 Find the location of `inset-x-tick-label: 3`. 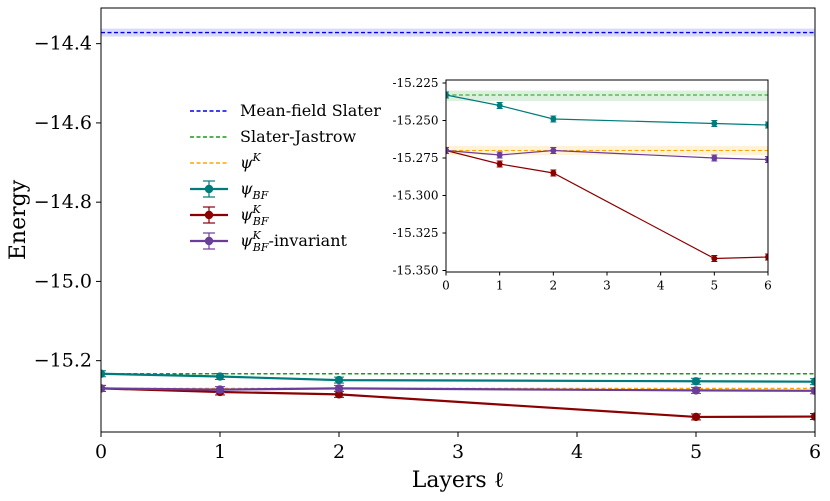

inset-x-tick-label: 3 is located at coordinates (607, 286).